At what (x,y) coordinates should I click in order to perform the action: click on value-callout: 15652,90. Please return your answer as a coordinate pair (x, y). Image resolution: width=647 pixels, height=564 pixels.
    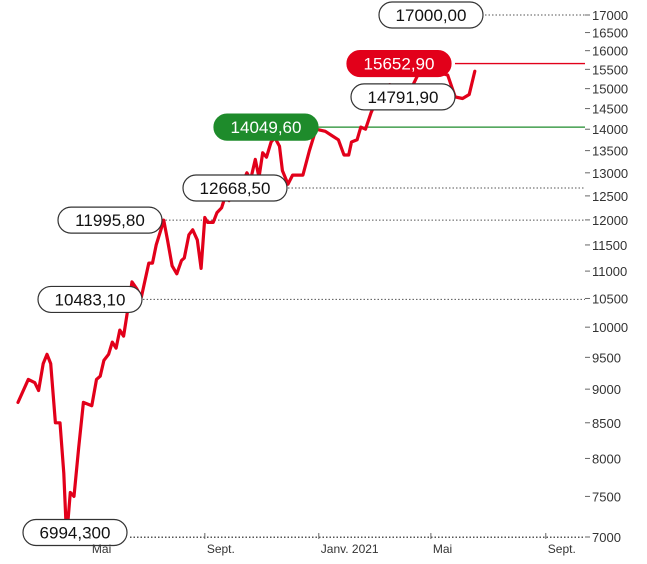
    Looking at the image, I should click on (399, 63).